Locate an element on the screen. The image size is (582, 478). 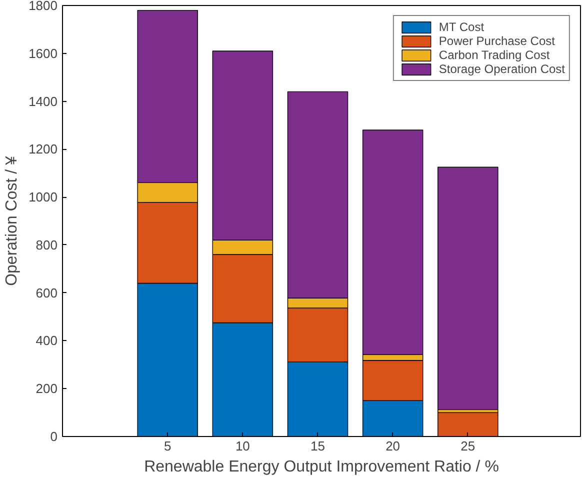
legend-label: Carbon Trading Cost is located at coordinates (494, 55).